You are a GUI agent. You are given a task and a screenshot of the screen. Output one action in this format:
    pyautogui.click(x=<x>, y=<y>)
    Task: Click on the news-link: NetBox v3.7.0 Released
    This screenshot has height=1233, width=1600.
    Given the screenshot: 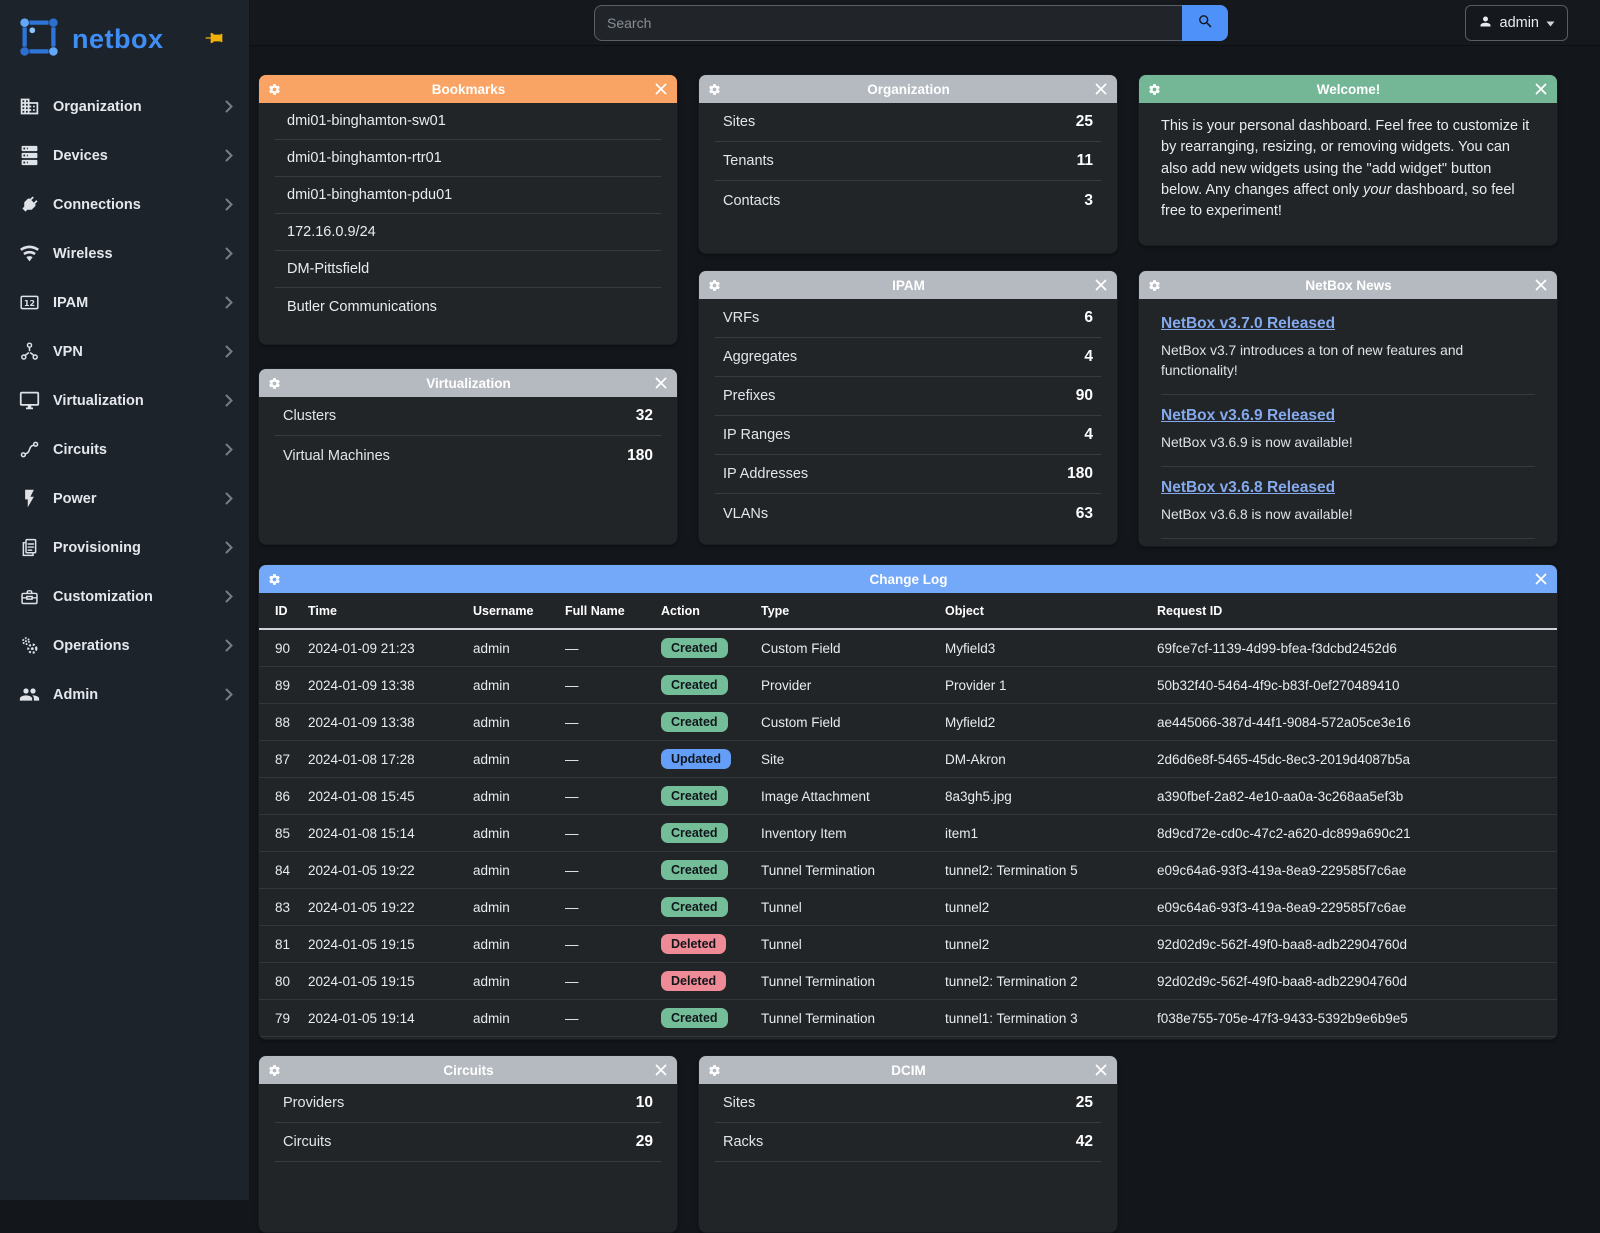 What is the action you would take?
    pyautogui.click(x=1248, y=324)
    